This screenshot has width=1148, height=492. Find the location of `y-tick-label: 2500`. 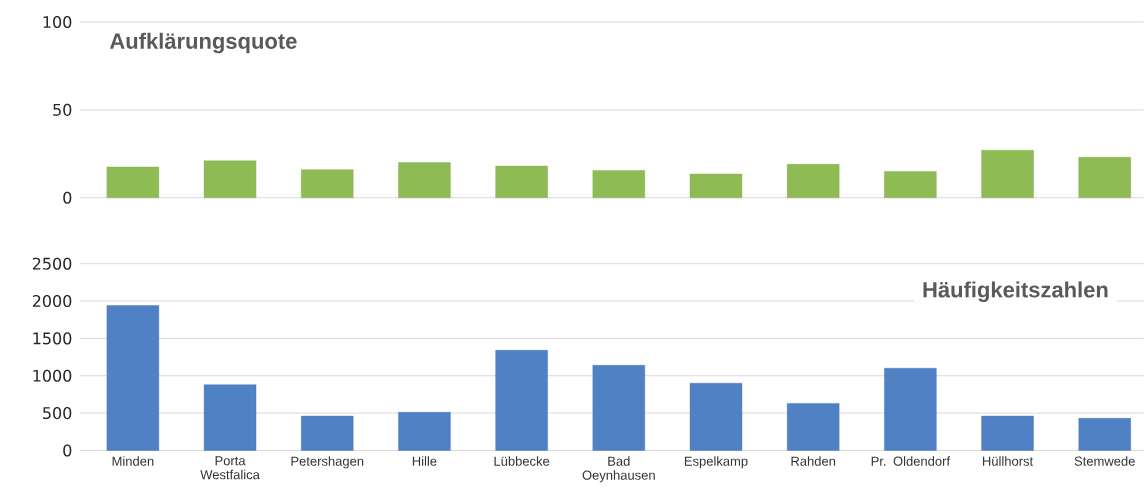

y-tick-label: 2500 is located at coordinates (52, 263).